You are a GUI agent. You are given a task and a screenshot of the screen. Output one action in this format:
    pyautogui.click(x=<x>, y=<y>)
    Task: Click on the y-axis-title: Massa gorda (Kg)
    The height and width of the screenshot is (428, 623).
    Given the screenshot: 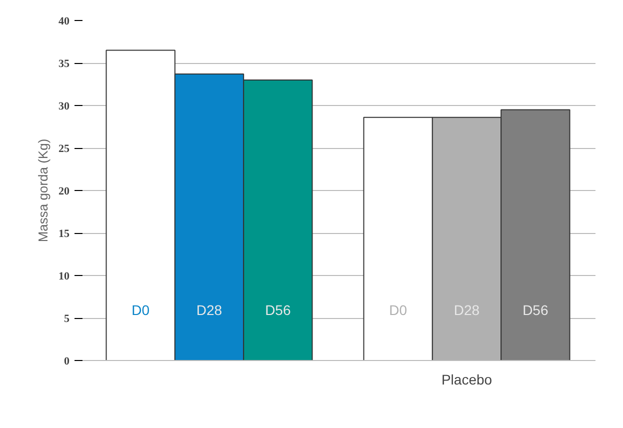 What is the action you would take?
    pyautogui.click(x=43, y=190)
    